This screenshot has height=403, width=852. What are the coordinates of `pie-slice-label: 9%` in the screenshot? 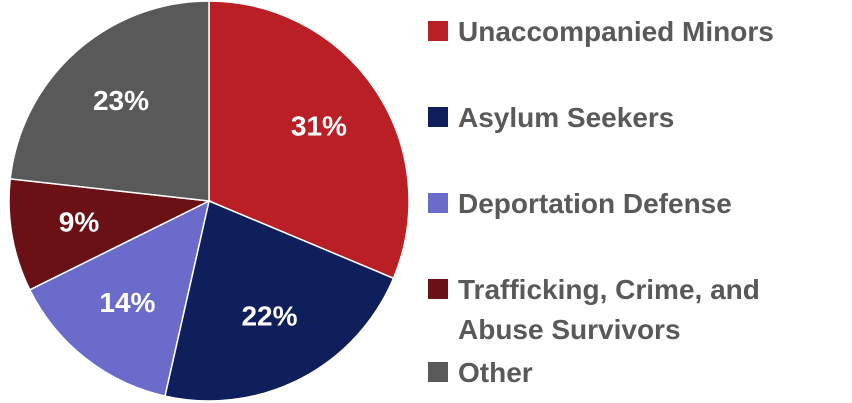 It's located at (79, 221).